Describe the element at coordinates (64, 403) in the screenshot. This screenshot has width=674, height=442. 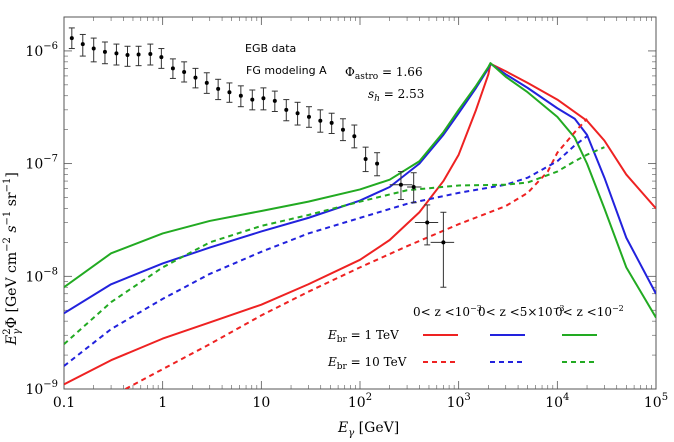
I see `x-tick-label: 0.1` at that location.